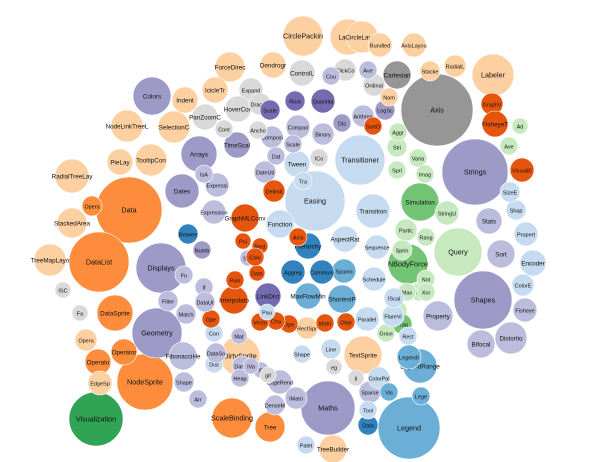  What do you see at coordinates (331, 349) in the screenshot?
I see `bubble-line: Line` at bounding box center [331, 349].